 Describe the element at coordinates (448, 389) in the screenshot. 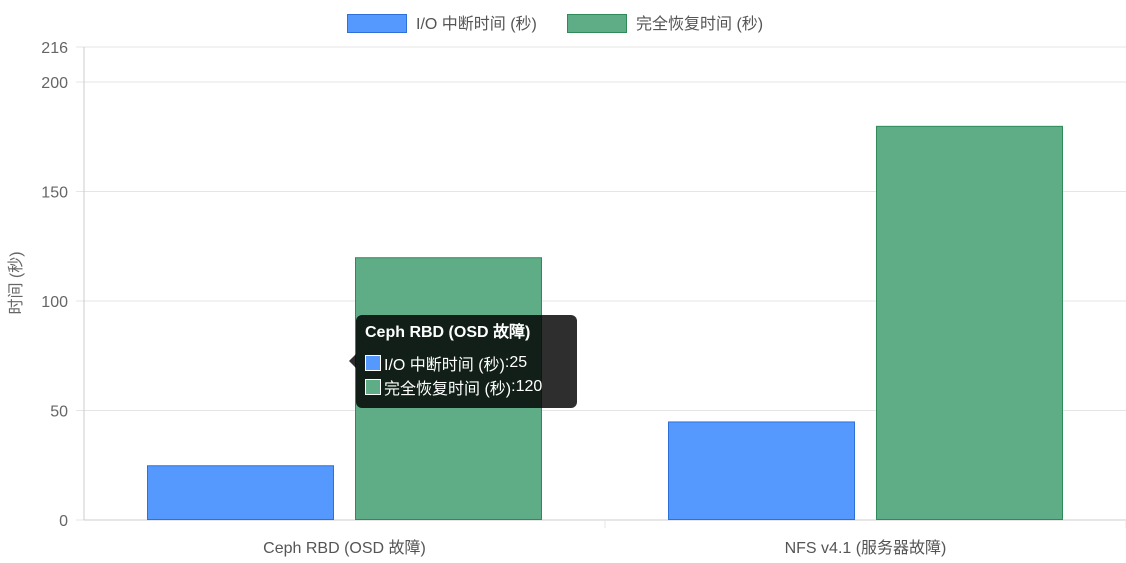

I see `tooltip-row-label: 完全恢复时间 (秒)` at that location.